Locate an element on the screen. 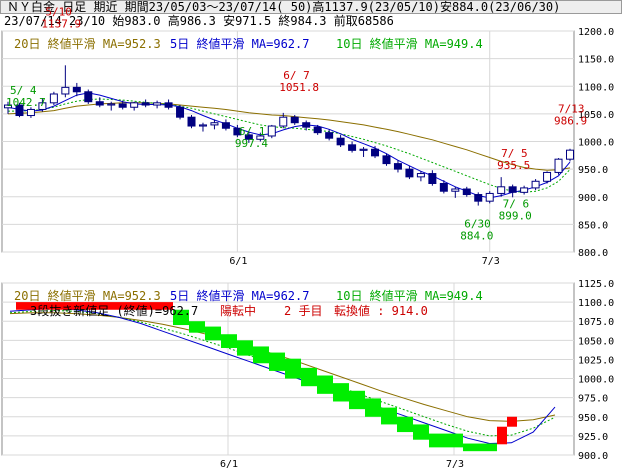 The height and width of the screenshot is (475, 624). annotation-value: 997.4 is located at coordinates (251, 143).